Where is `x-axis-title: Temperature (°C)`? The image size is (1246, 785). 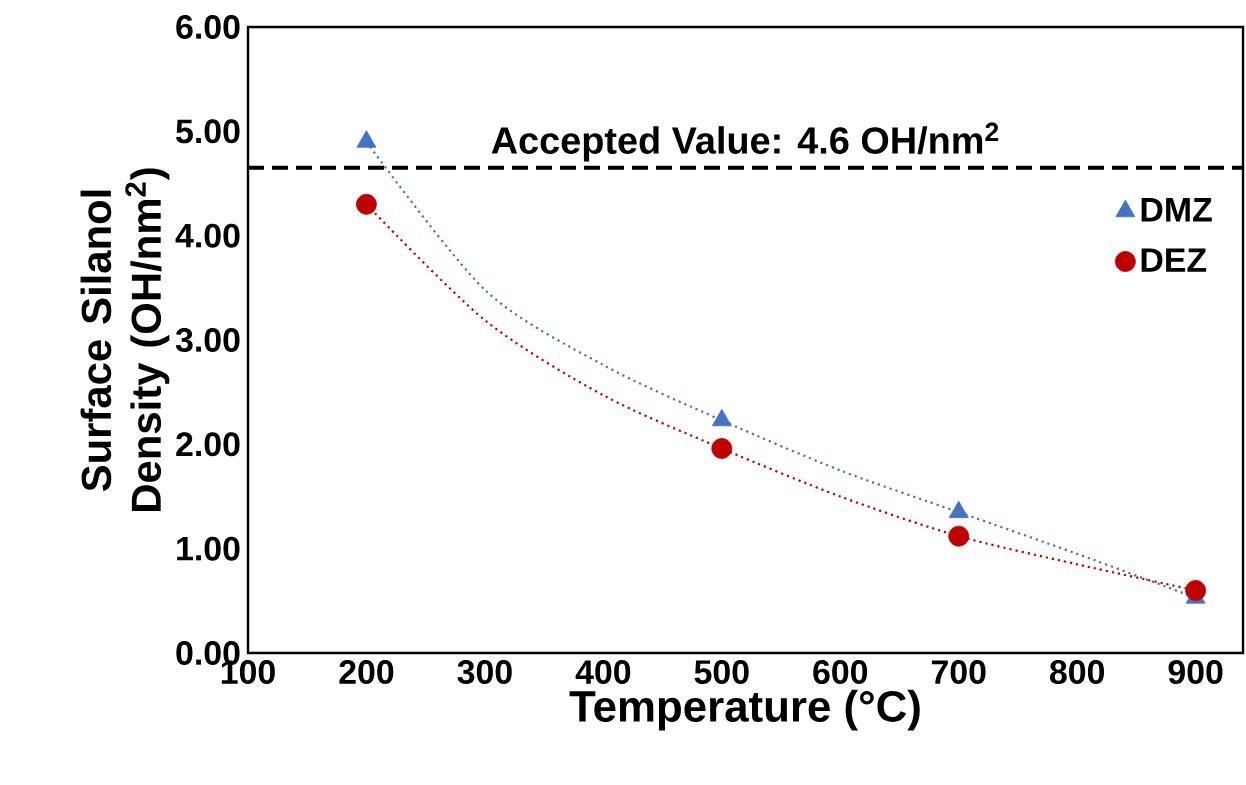
x-axis-title: Temperature (°C) is located at coordinates (744, 710).